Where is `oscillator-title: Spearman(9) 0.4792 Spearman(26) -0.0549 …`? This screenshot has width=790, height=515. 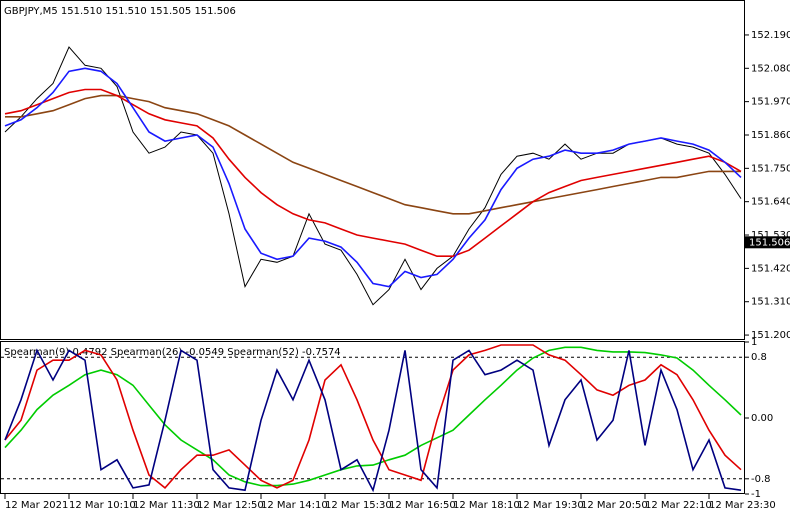 oscillator-title: Spearman(9) 0.4792 Spearman(26) -0.0549 … is located at coordinates (172, 352).